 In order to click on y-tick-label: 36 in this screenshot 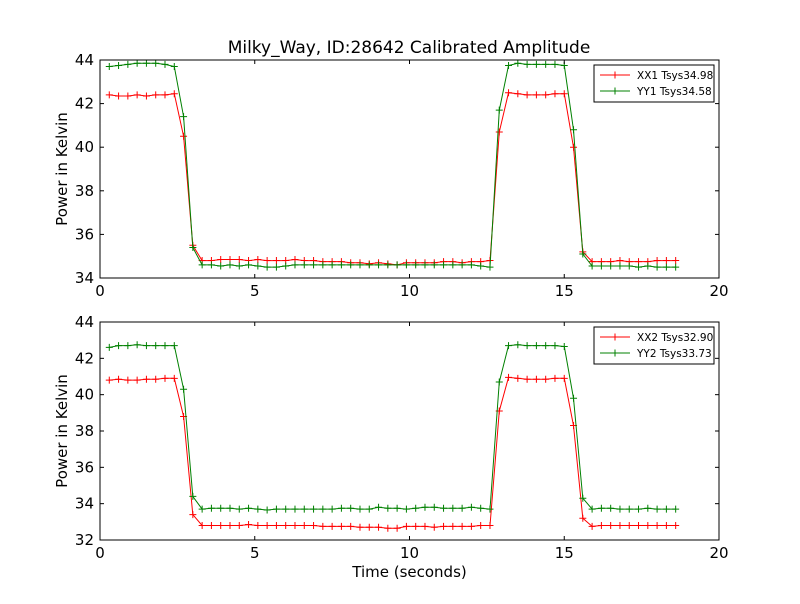, I will do `click(84, 467)`.